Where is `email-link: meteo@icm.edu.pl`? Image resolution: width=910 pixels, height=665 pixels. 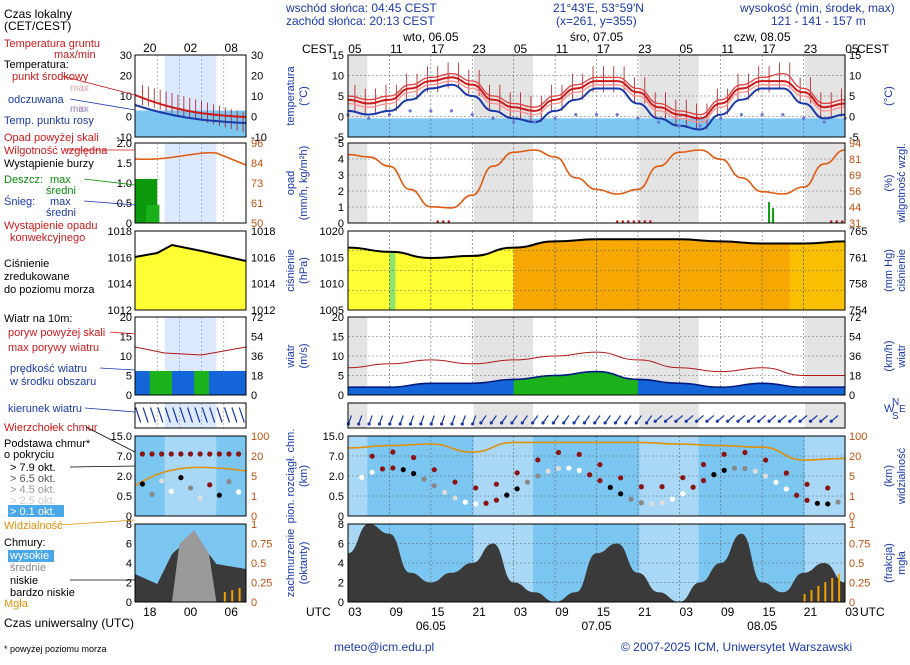 email-link: meteo@icm.edu.pl is located at coordinates (384, 647).